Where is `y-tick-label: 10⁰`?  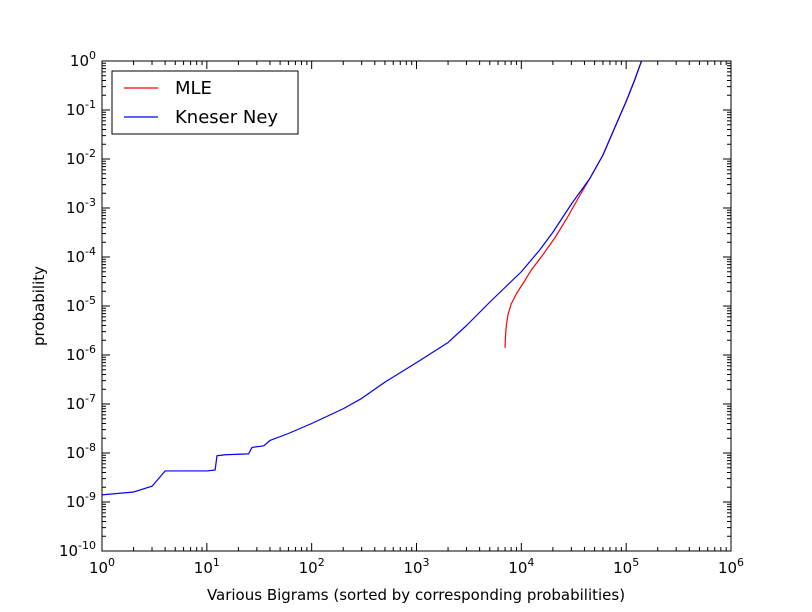
y-tick-label: 10⁰ is located at coordinates (83, 59).